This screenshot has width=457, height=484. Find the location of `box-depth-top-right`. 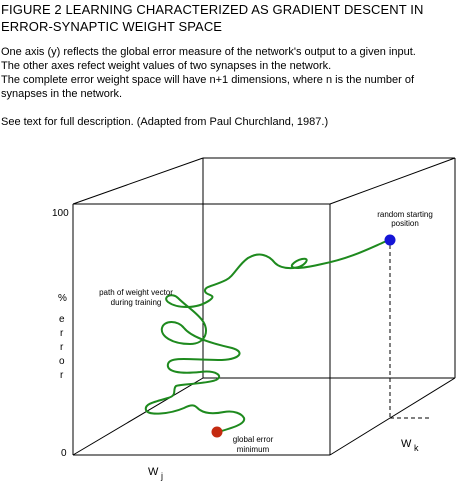

box-depth-top-right is located at coordinates (392, 181).